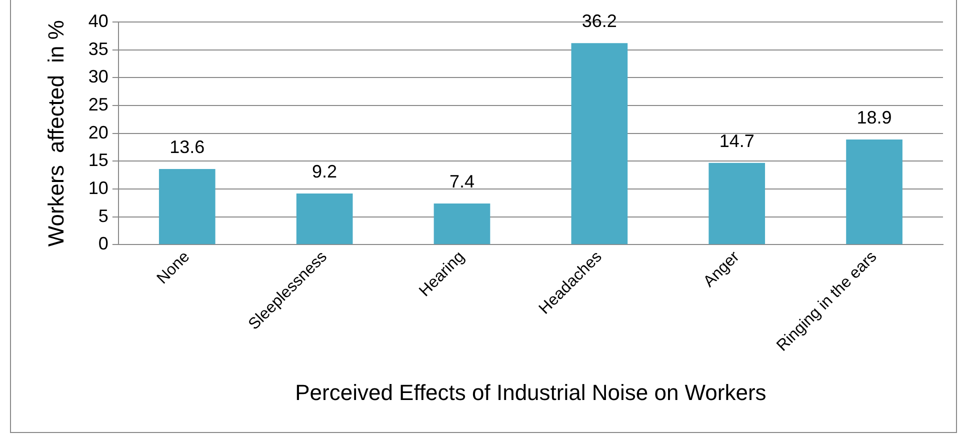 This screenshot has width=959, height=435. I want to click on x-axis-title: Perceived Effects of Industrial Noise on Workers, so click(530, 392).